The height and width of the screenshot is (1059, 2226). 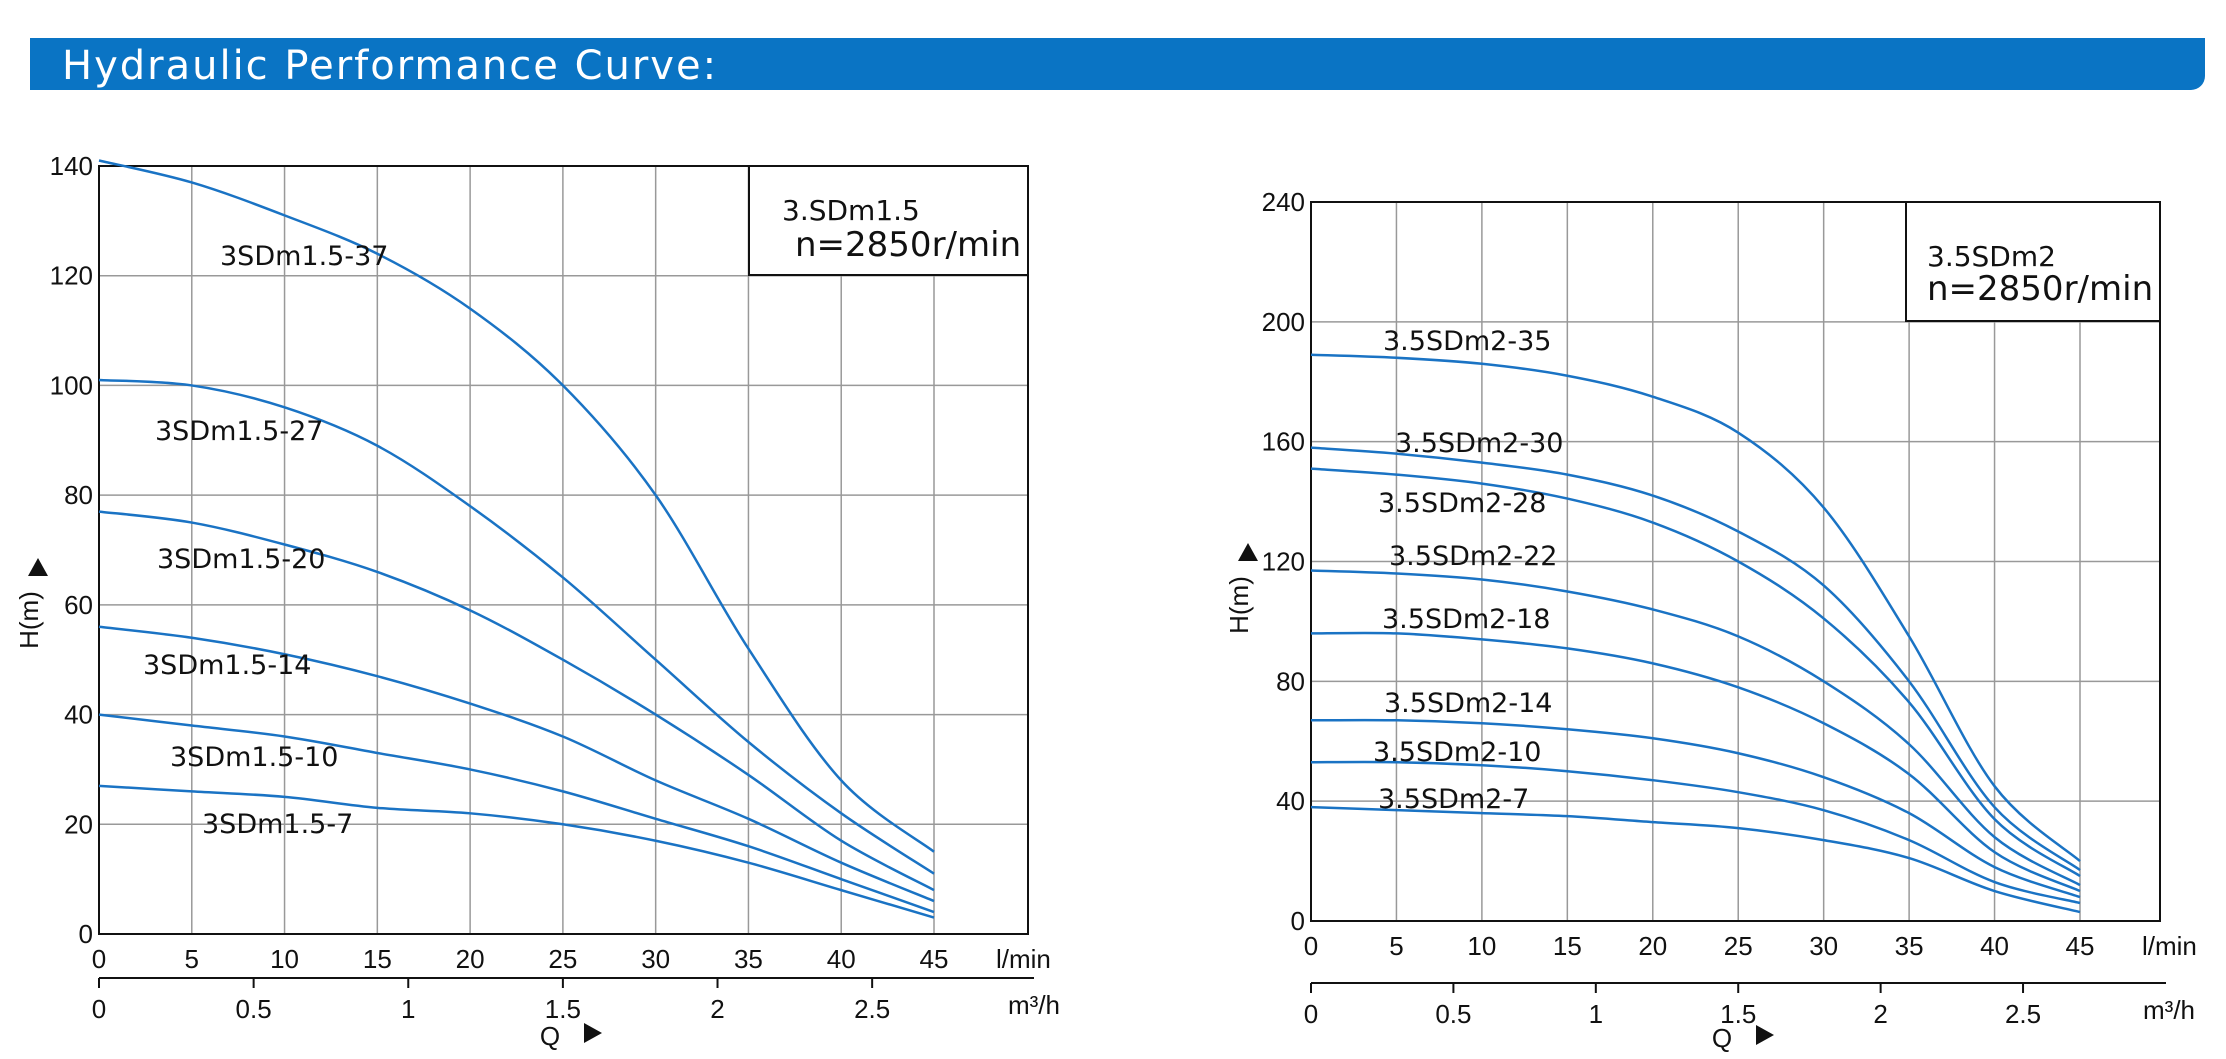 I want to click on info-model: 3.SDm1.5, so click(x=851, y=210).